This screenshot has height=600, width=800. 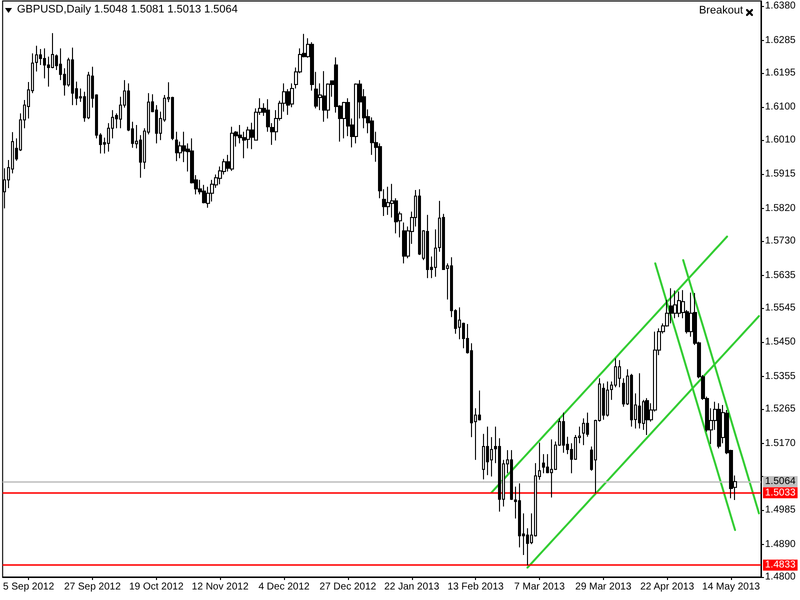 What do you see at coordinates (780, 443) in the screenshot?
I see `y-tick-label: 1.5170` at bounding box center [780, 443].